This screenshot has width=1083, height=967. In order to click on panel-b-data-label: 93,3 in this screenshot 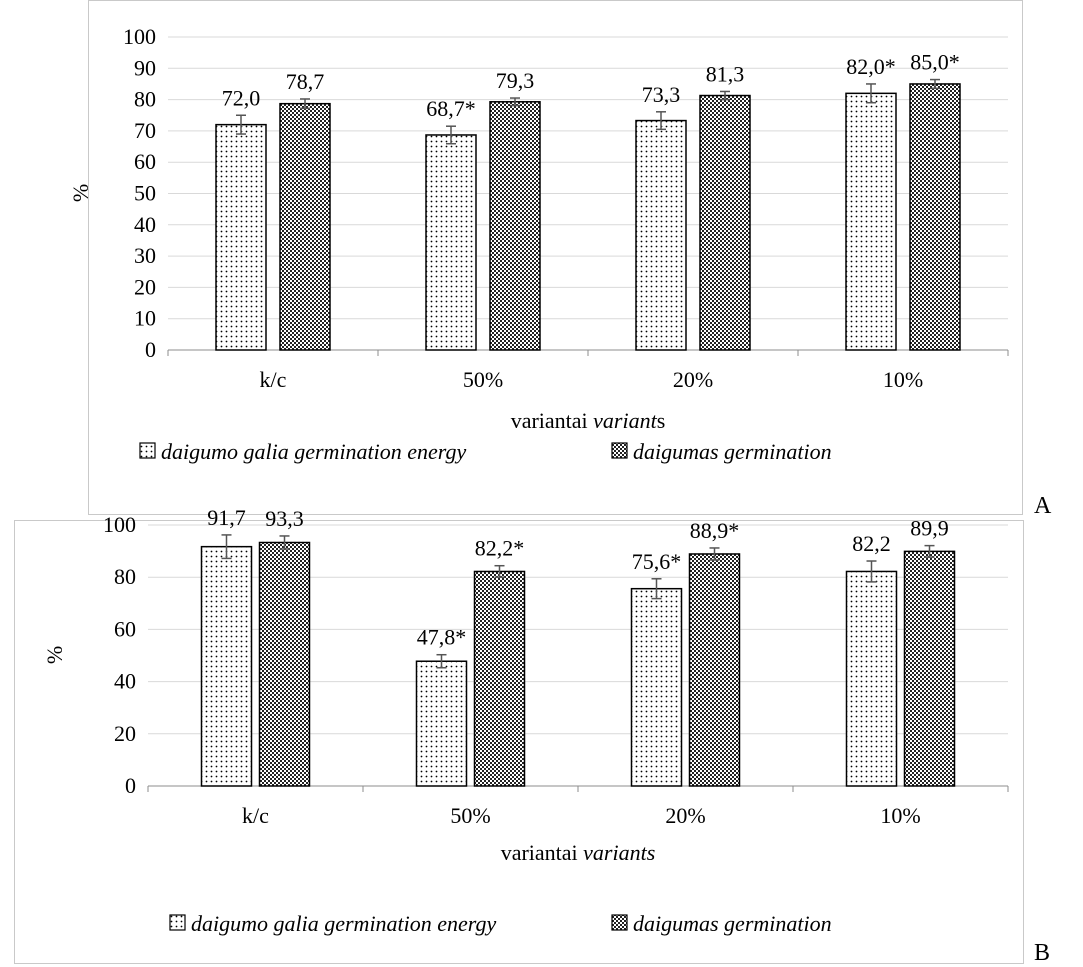, I will do `click(284, 518)`.